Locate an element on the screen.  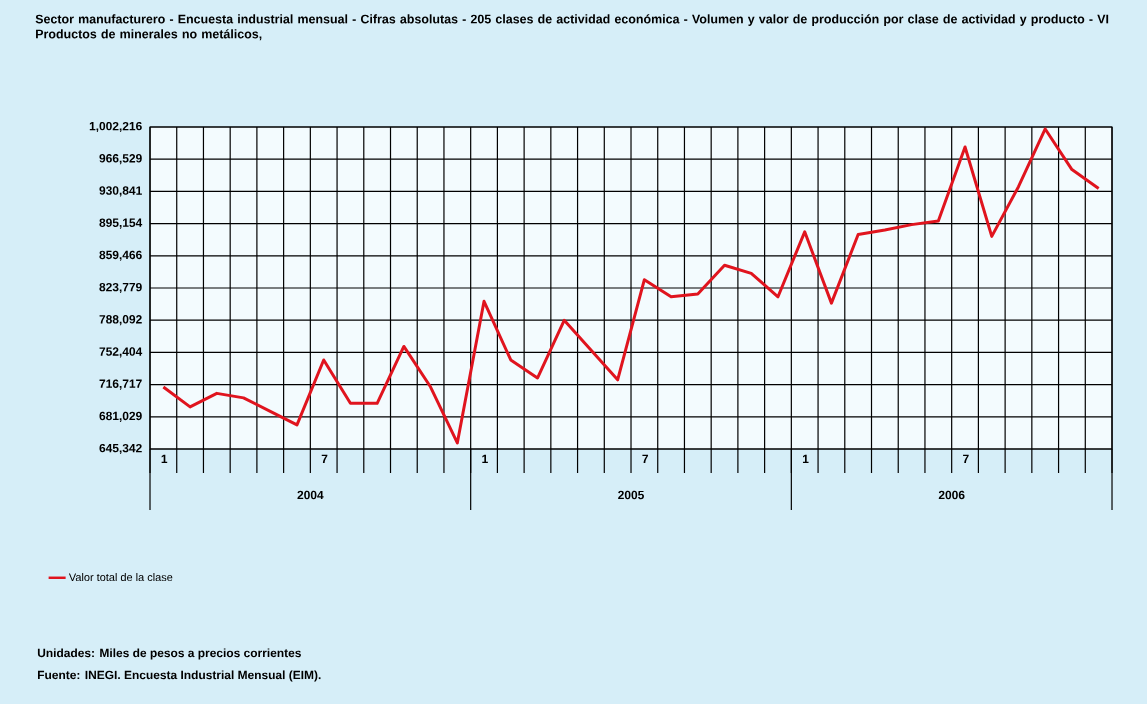
y-tick-label: 1,002,216 is located at coordinates (115, 127).